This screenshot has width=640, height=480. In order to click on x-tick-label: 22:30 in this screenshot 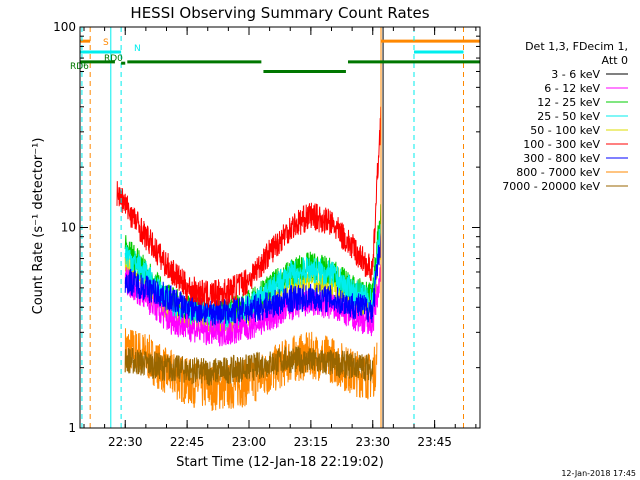, I will do `click(125, 442)`.